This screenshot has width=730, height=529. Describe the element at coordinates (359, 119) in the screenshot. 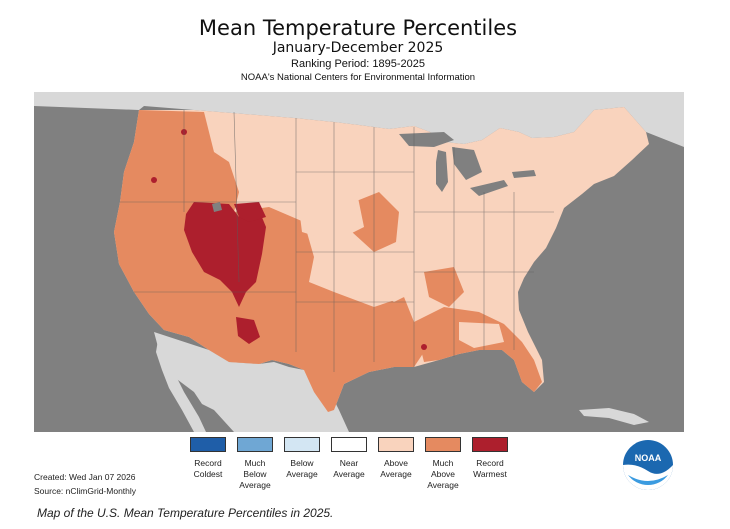

I see `canada-land` at that location.